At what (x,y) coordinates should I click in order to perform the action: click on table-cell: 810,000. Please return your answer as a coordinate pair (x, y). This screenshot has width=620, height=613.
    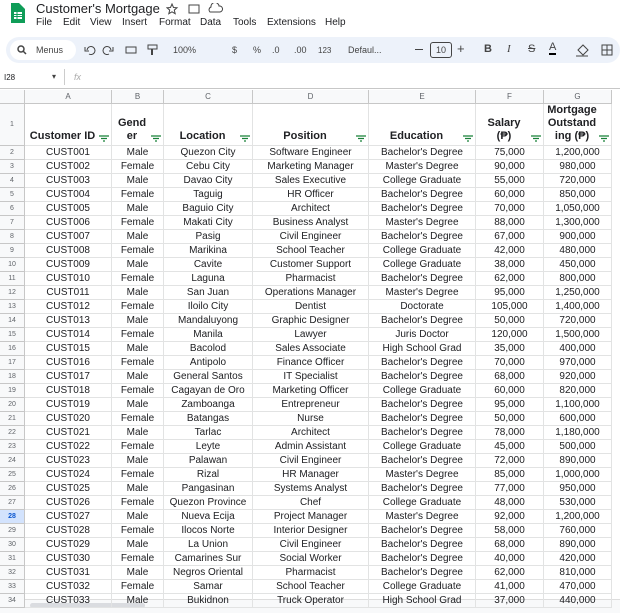
    Looking at the image, I should click on (578, 573).